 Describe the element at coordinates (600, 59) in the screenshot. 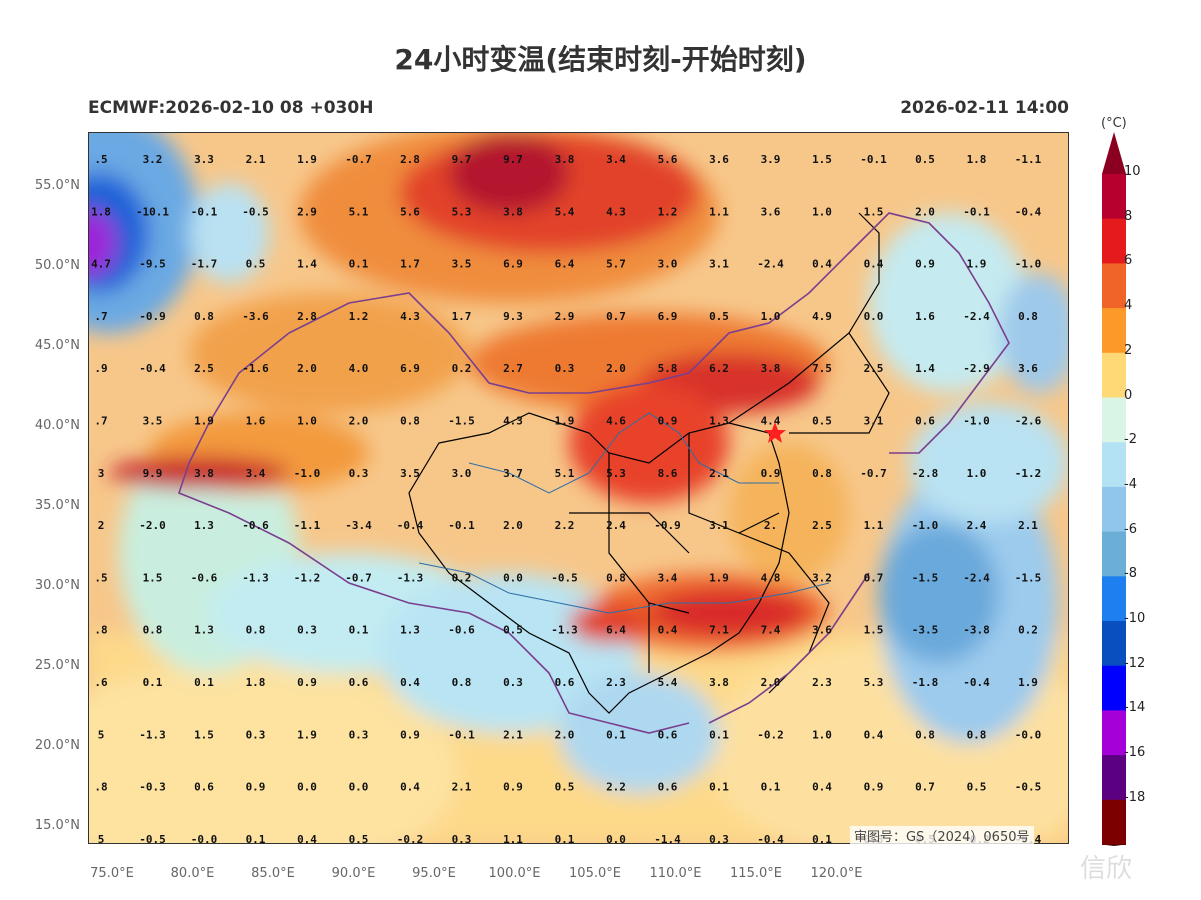

I see `chart-title: 24小时变温(结束时刻-开始时刻)` at that location.